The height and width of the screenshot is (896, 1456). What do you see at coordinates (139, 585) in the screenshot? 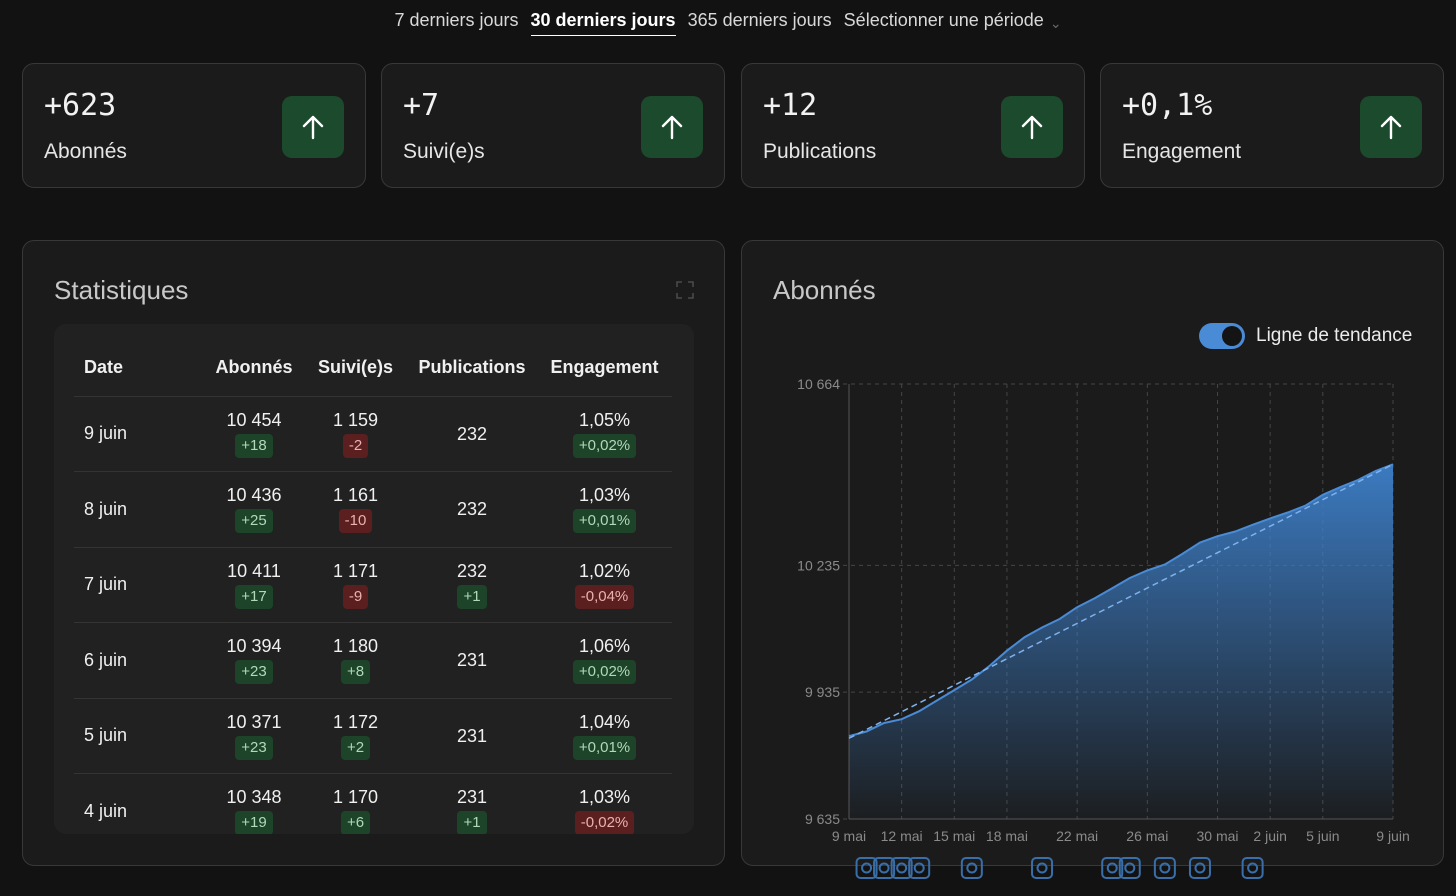
I see `cell-date: 7 juin` at bounding box center [139, 585].